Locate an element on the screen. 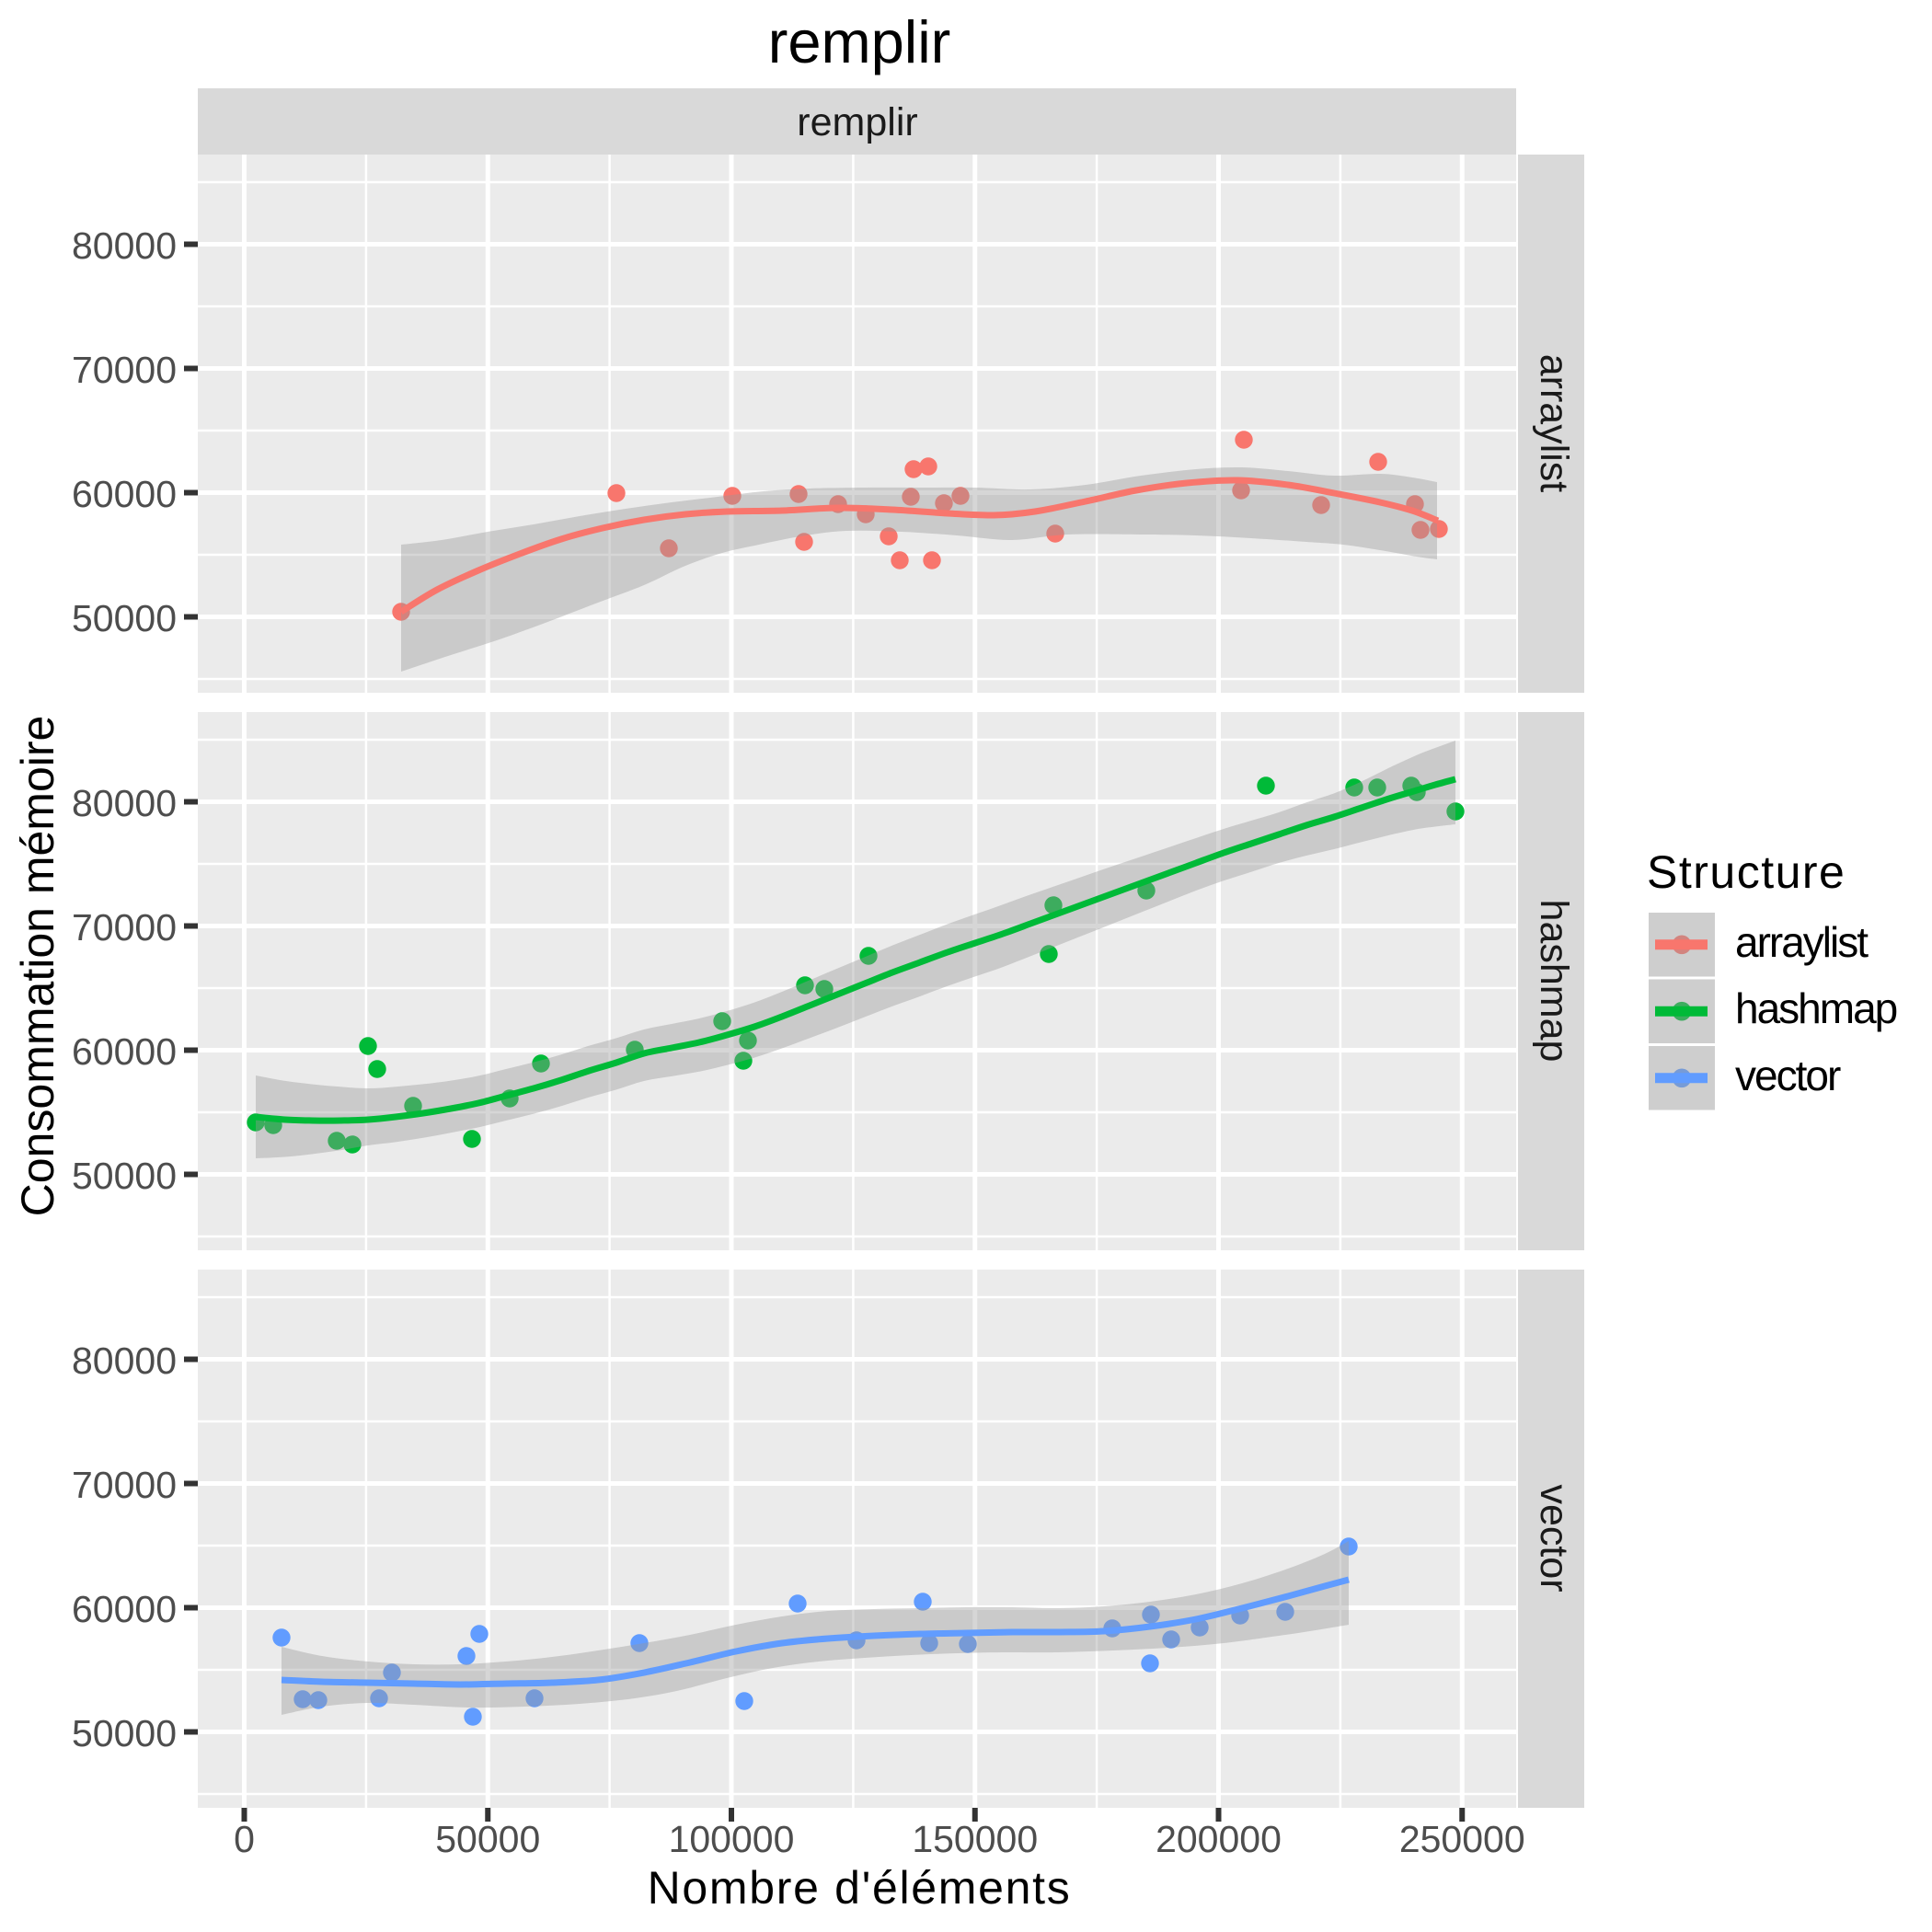 Image resolution: width=1932 pixels, height=1932 pixels. svg-text: 0 is located at coordinates (244, 1839).